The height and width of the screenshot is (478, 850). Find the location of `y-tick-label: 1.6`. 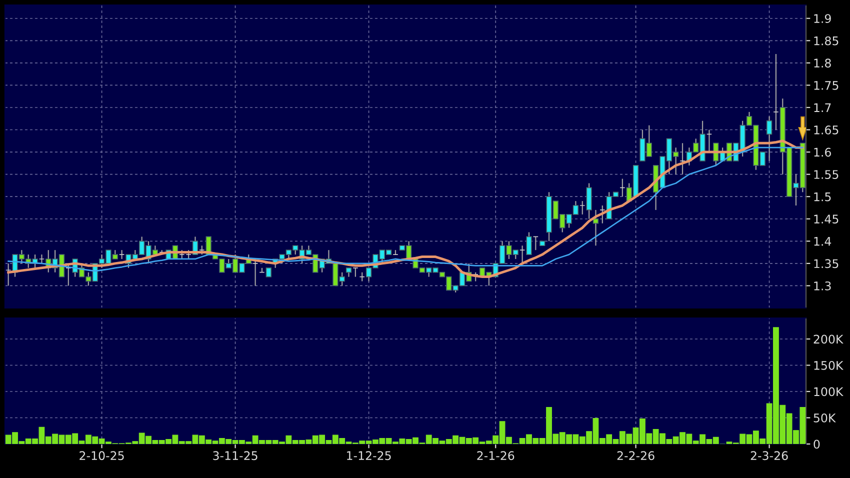

y-tick-label: 1.6 is located at coordinates (822, 152).